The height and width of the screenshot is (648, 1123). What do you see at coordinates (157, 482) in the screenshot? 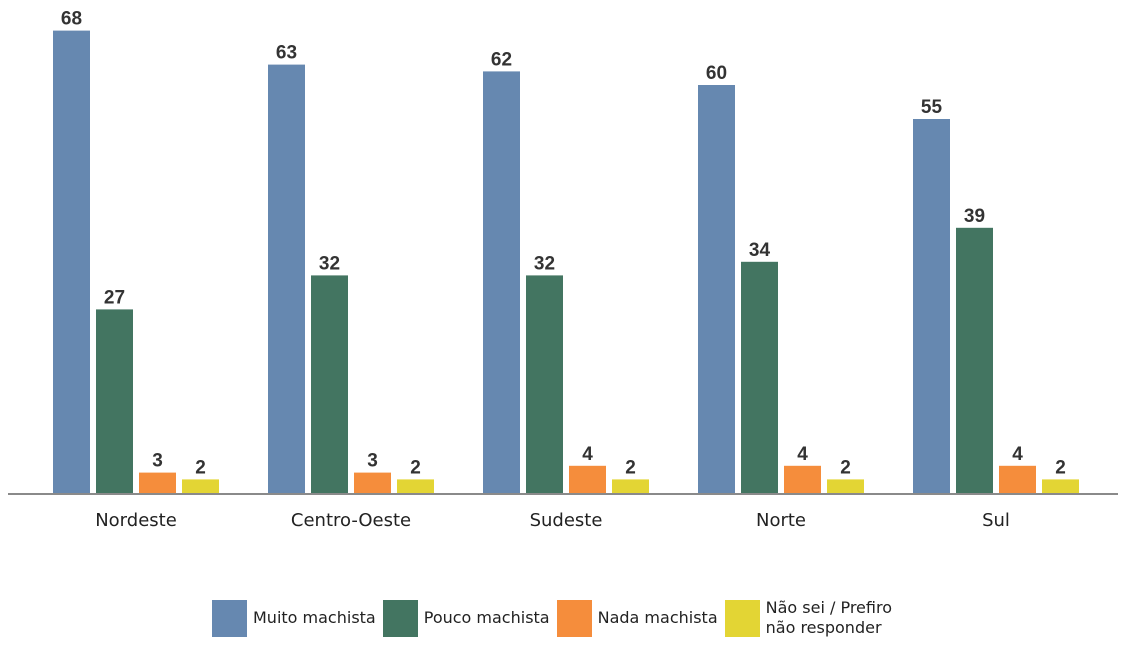
I see `bar-nordeste-nada-machista` at bounding box center [157, 482].